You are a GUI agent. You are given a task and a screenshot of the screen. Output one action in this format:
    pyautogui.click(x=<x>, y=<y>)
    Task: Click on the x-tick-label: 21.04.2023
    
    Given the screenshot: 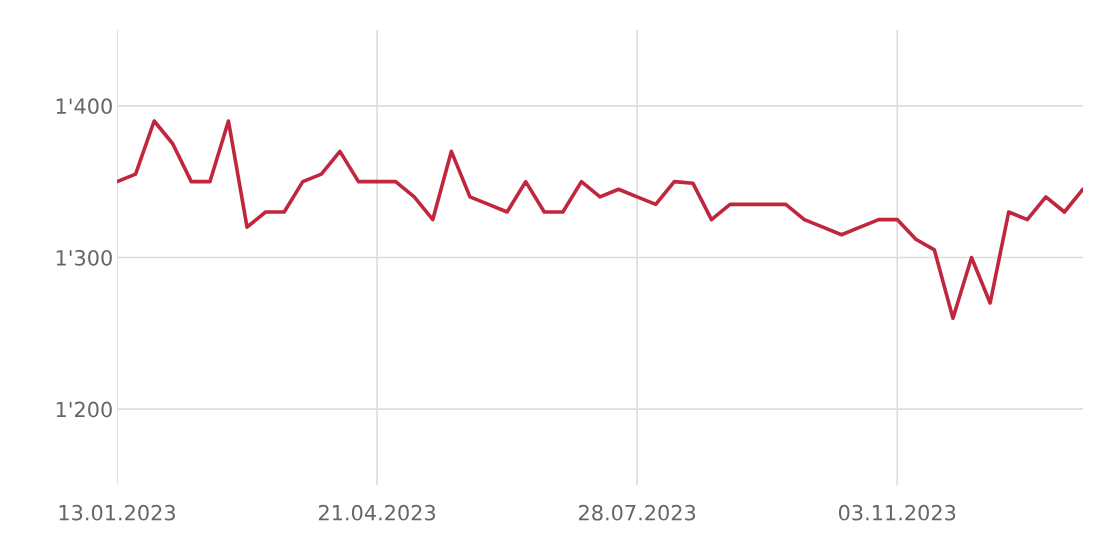 What is the action you would take?
    pyautogui.click(x=377, y=512)
    